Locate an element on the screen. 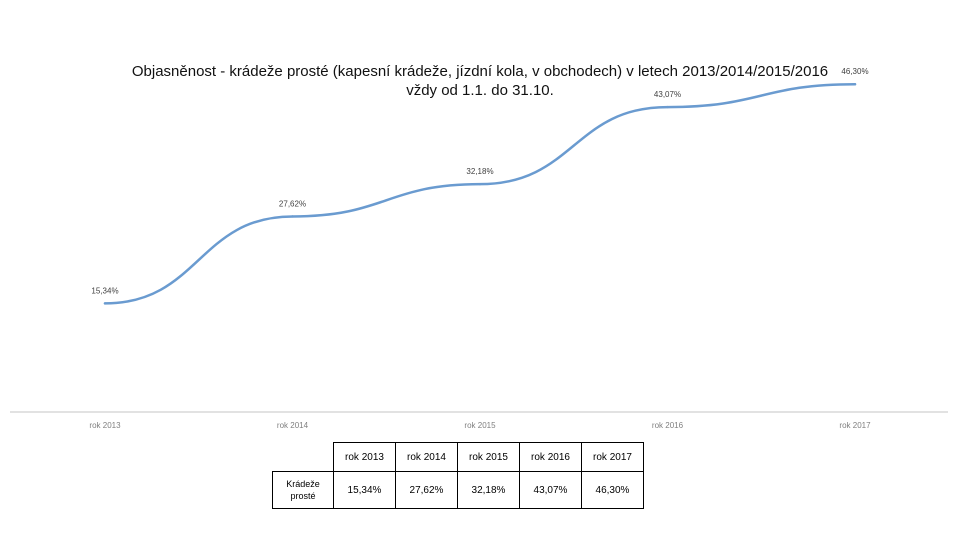 Image resolution: width=960 pixels, height=540 pixels. data-label: 46,30% is located at coordinates (854, 71).